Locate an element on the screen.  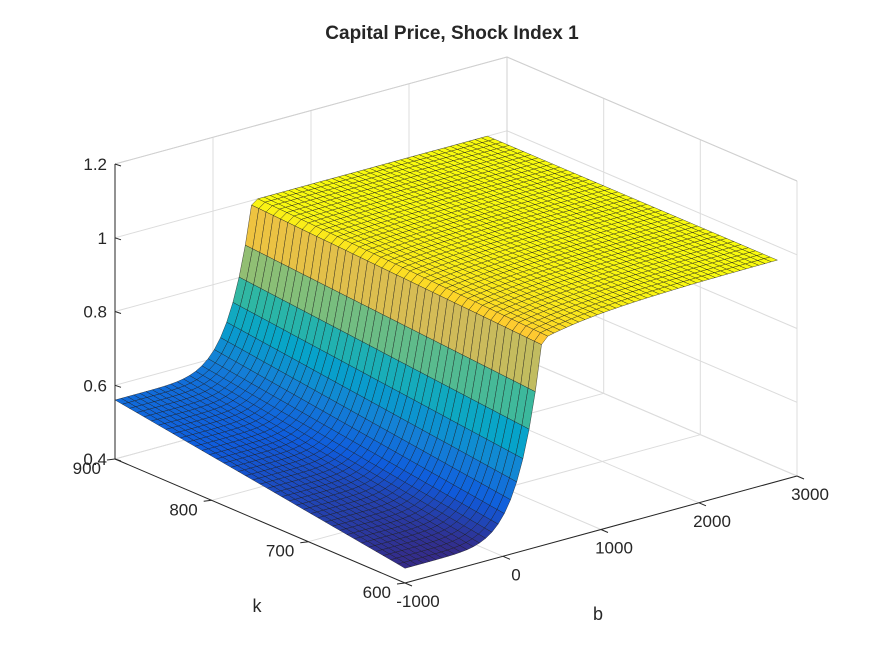
chart-title: Capital Price, Shock Index 1 is located at coordinates (452, 33).